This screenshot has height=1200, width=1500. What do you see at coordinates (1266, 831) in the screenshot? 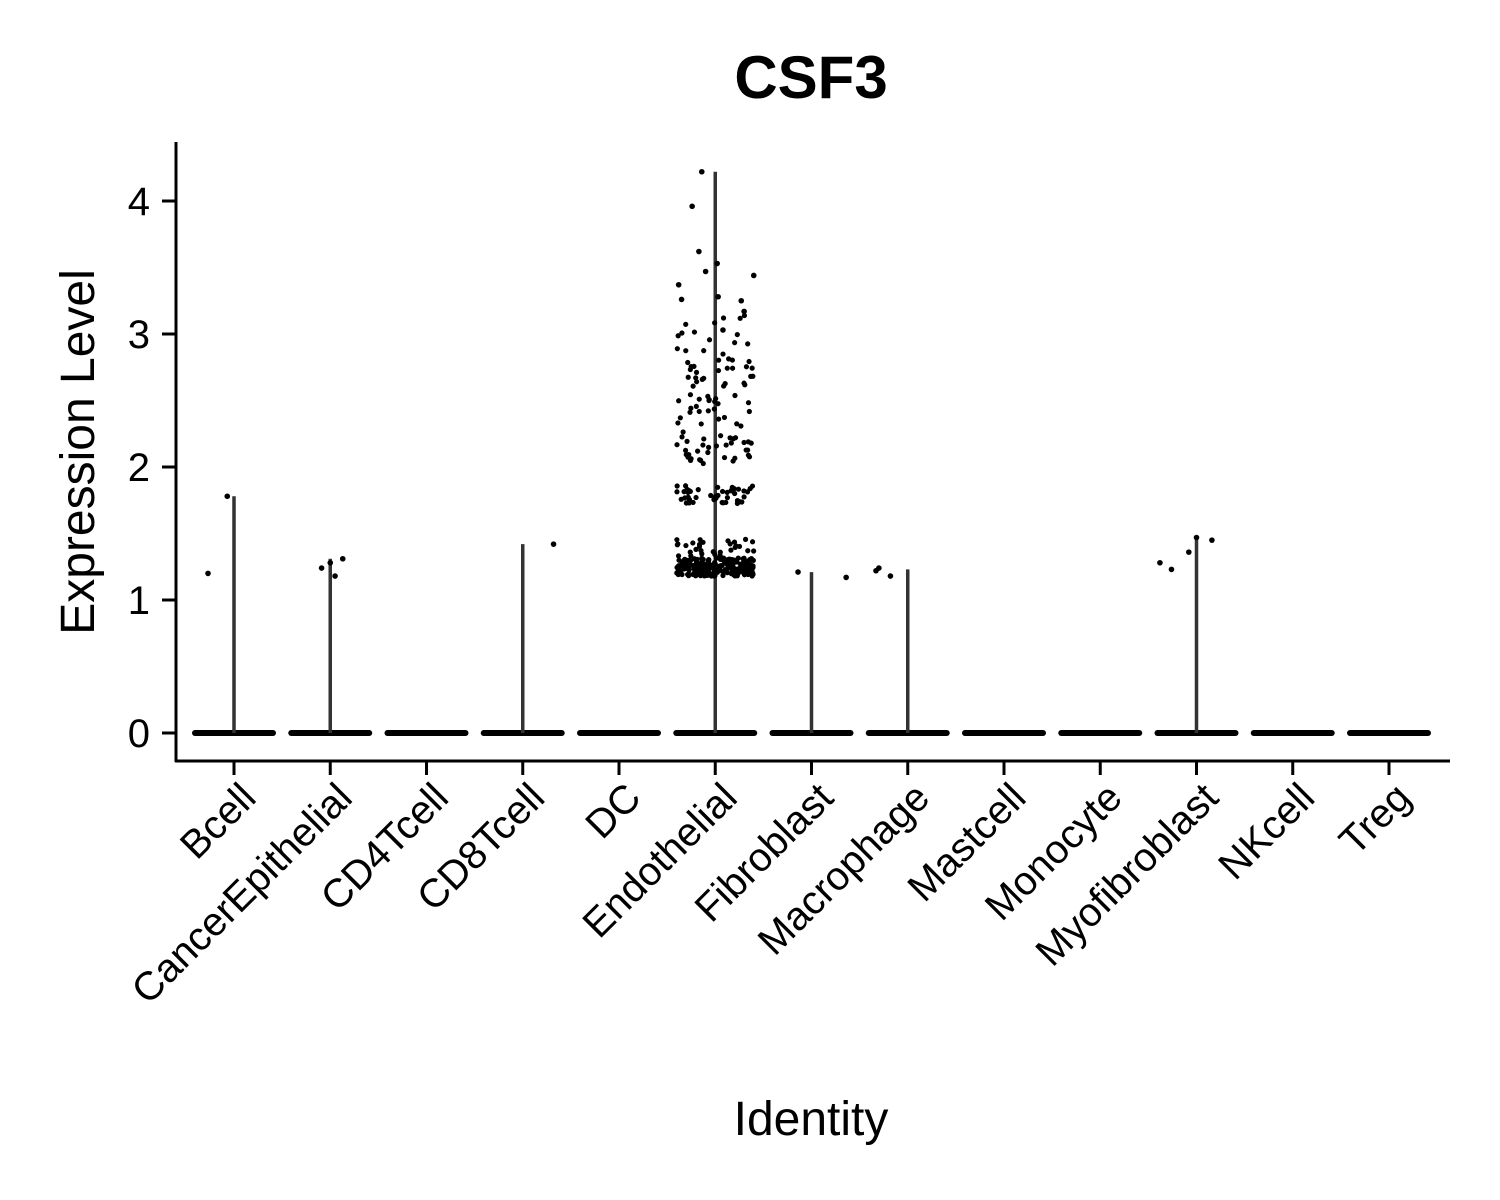
I see `x-tick-label-nkcell: NKcell` at bounding box center [1266, 831].